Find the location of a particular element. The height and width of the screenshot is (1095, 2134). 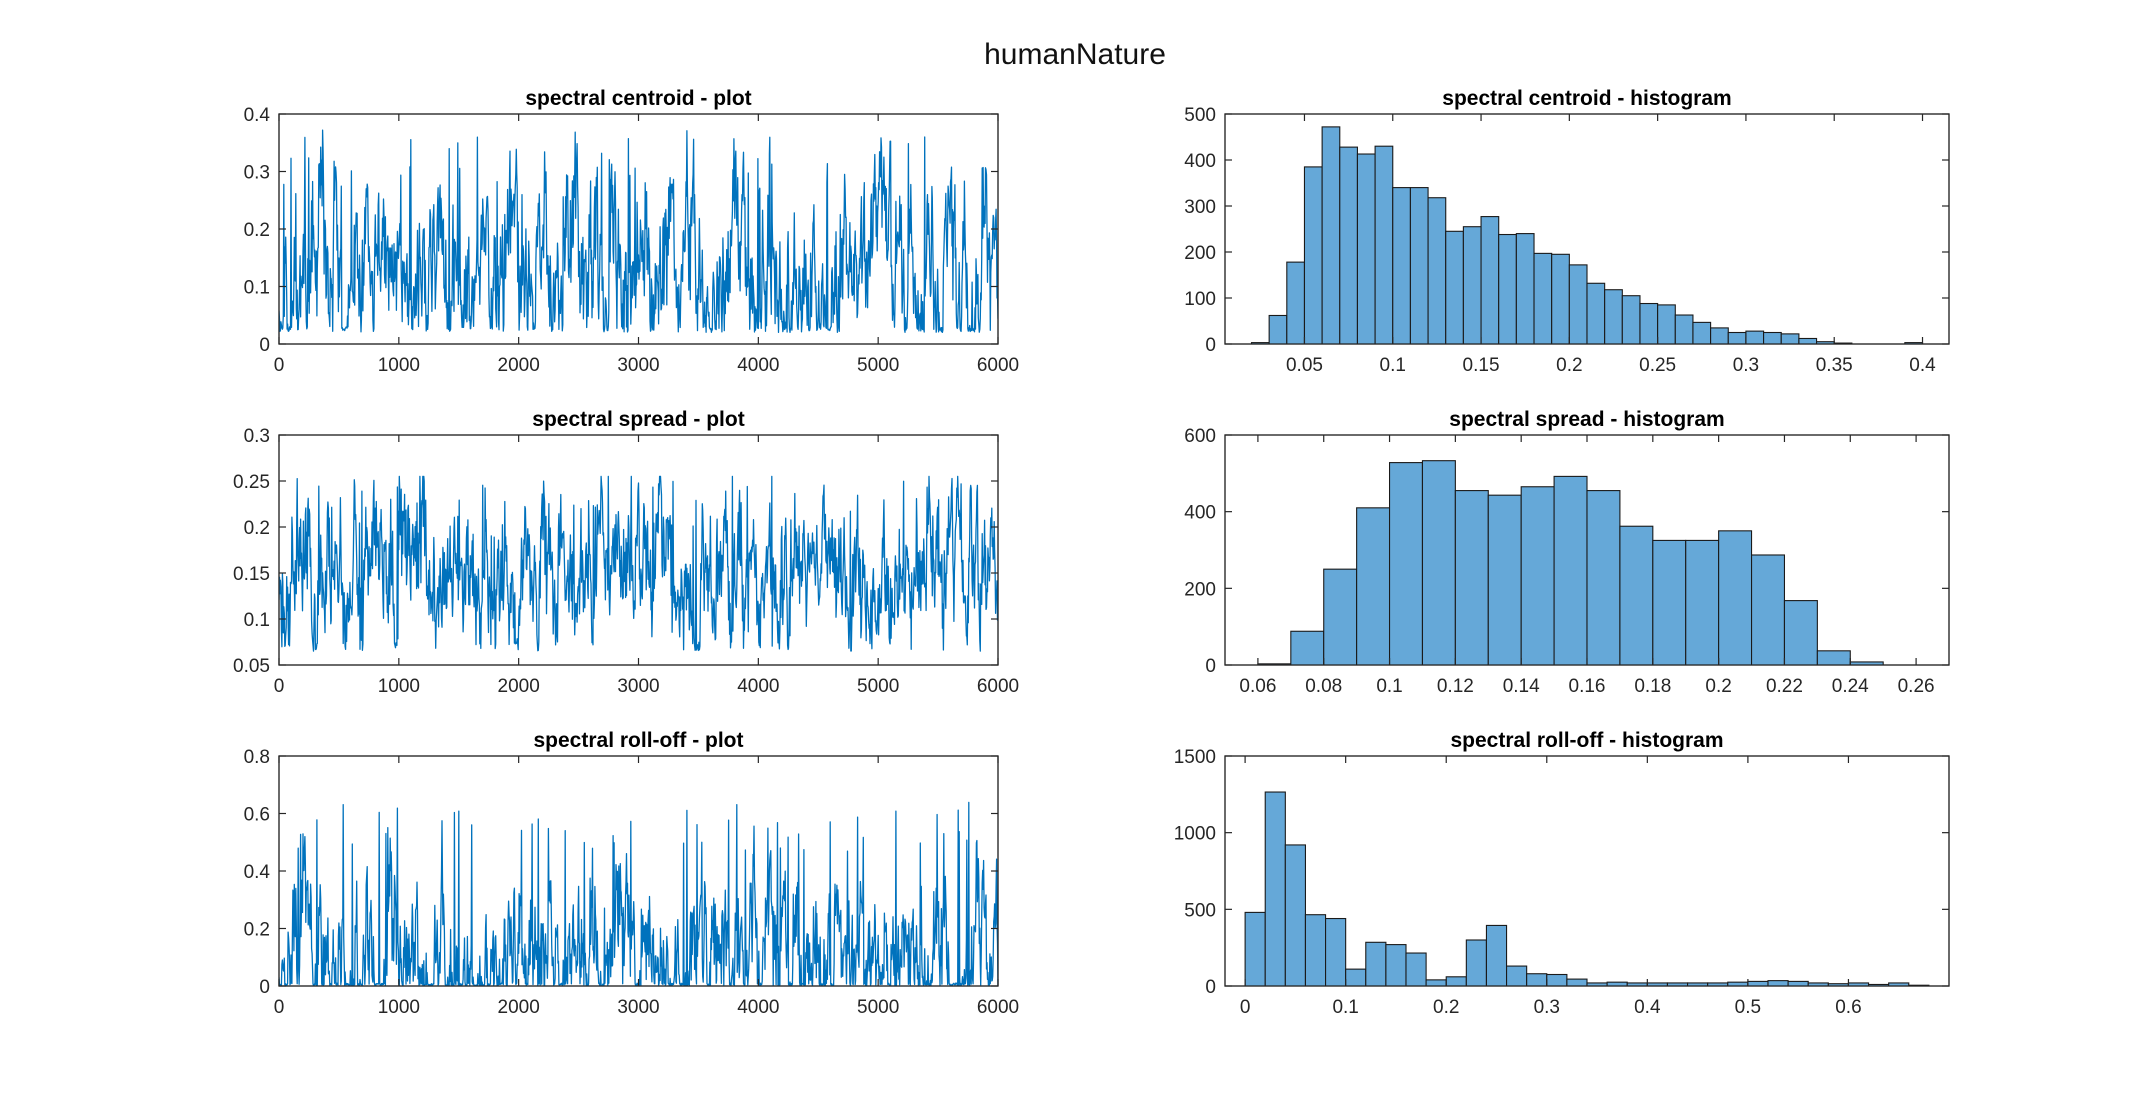

spread-hist-ytick-label: 600 is located at coordinates (1200, 436).